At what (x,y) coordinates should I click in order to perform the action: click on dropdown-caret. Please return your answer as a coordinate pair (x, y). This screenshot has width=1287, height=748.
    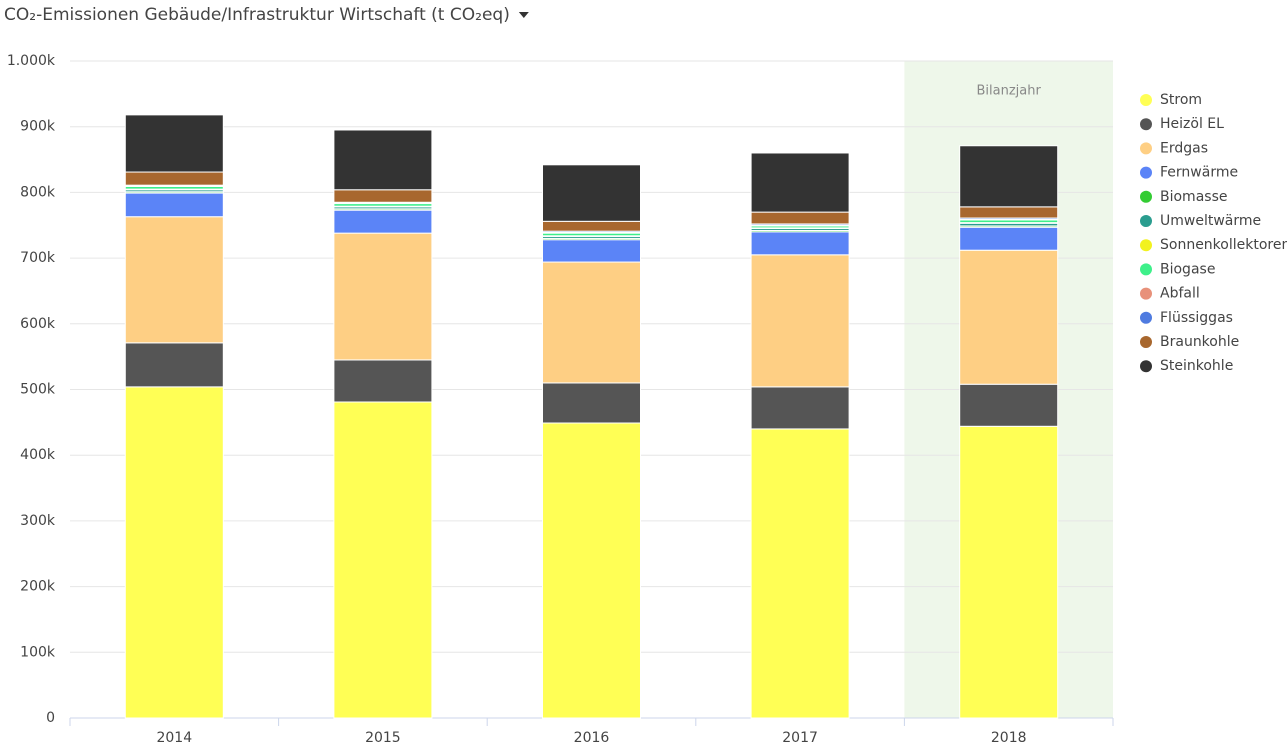
    Looking at the image, I should click on (523, 15).